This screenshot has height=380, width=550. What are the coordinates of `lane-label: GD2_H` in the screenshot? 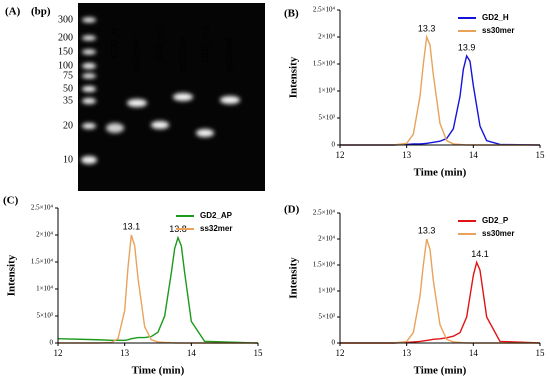 It's located at (114, 43).